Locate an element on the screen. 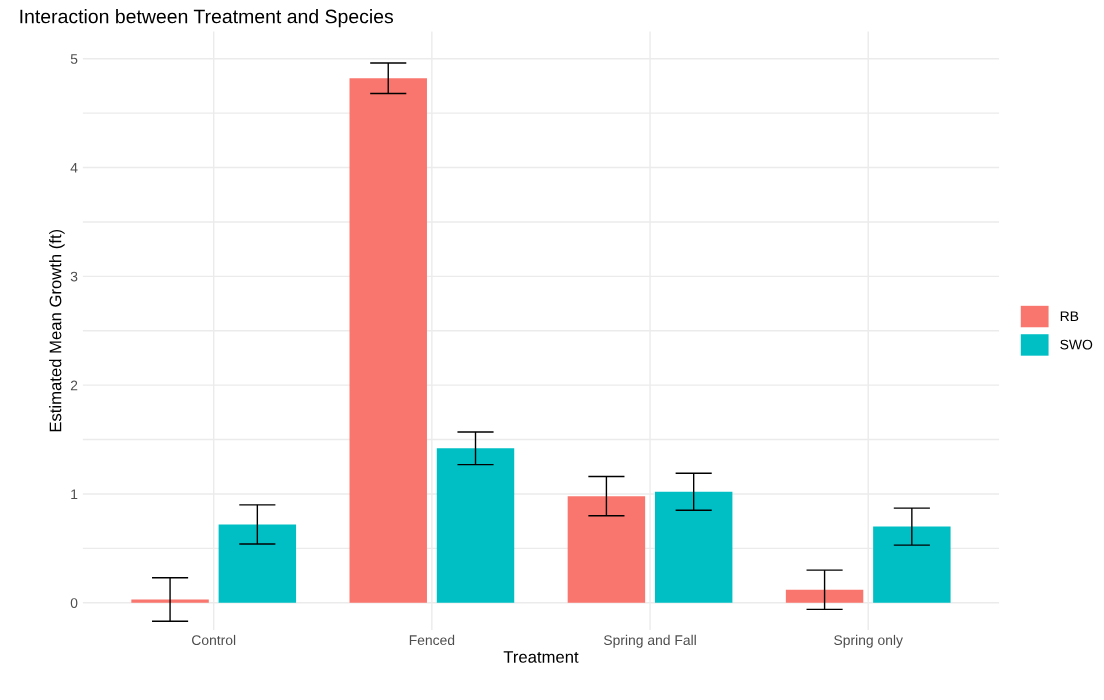  y-tick-label: 4 is located at coordinates (74, 168).